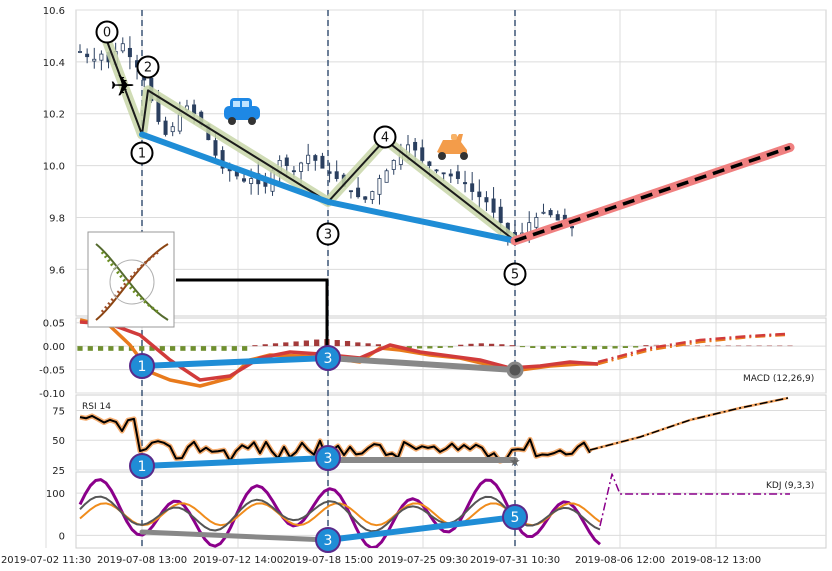 This screenshot has height=571, width=832. Describe the element at coordinates (385, 138) in the screenshot. I see `wave-label-text: 4` at that location.